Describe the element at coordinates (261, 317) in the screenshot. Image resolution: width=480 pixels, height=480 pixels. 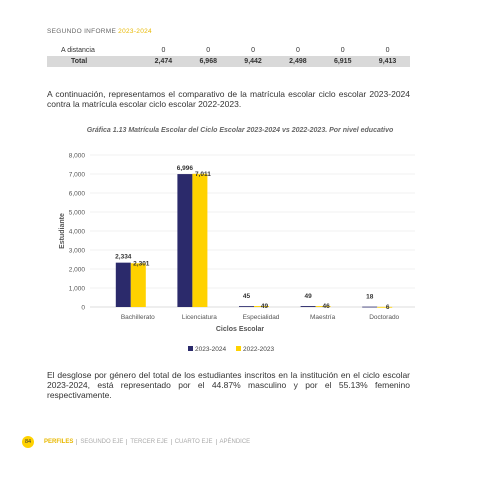
I see `x-tick-label: Especialidad` at that location.